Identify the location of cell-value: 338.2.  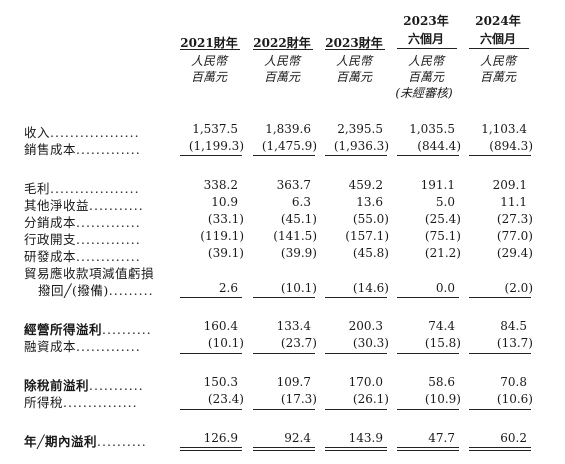
(220, 185).